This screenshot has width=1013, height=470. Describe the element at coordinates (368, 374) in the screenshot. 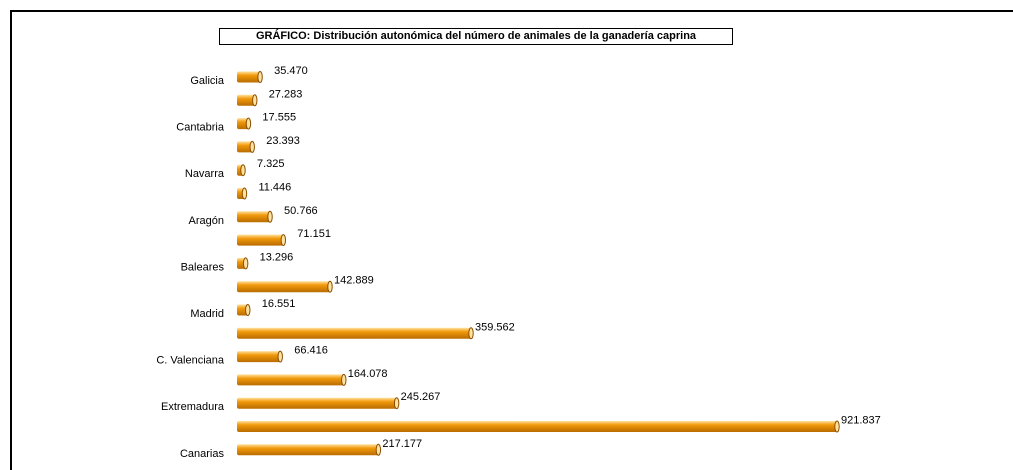

I see `data-label-13: 164.078` at that location.